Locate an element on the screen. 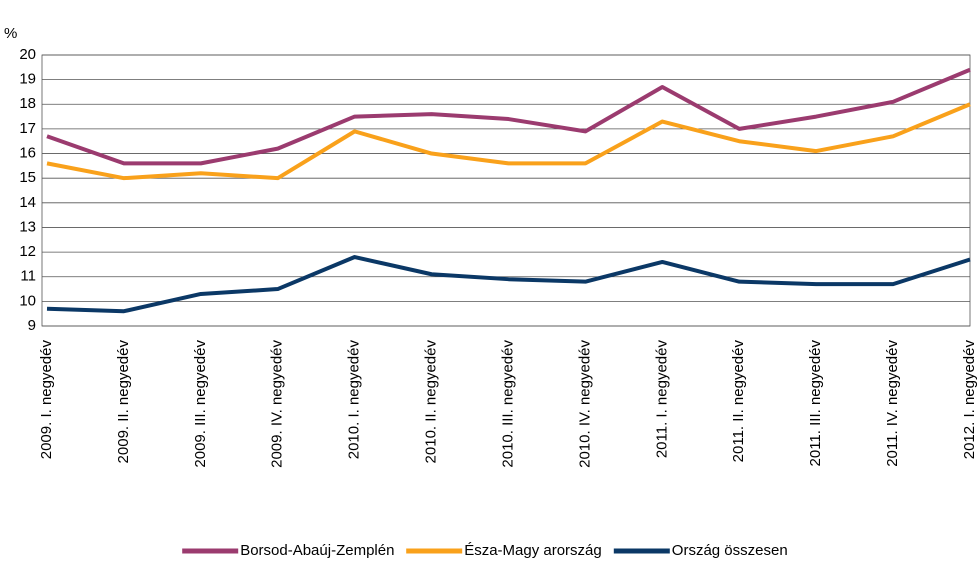  y-tick-label: 11 is located at coordinates (28, 276).